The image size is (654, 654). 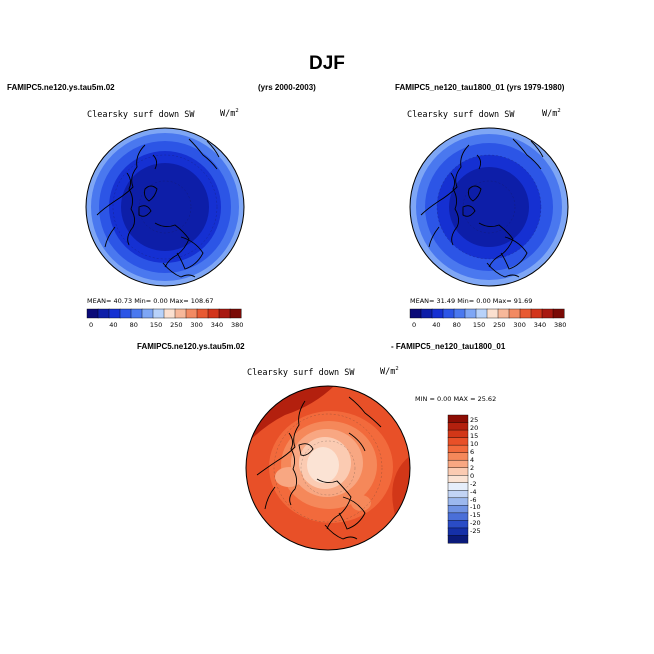 What do you see at coordinates (150, 301) in the screenshot?
I see `left-panel-stats: MEAN= 40.73 Min= 0.00 Max= 108.67` at bounding box center [150, 301].